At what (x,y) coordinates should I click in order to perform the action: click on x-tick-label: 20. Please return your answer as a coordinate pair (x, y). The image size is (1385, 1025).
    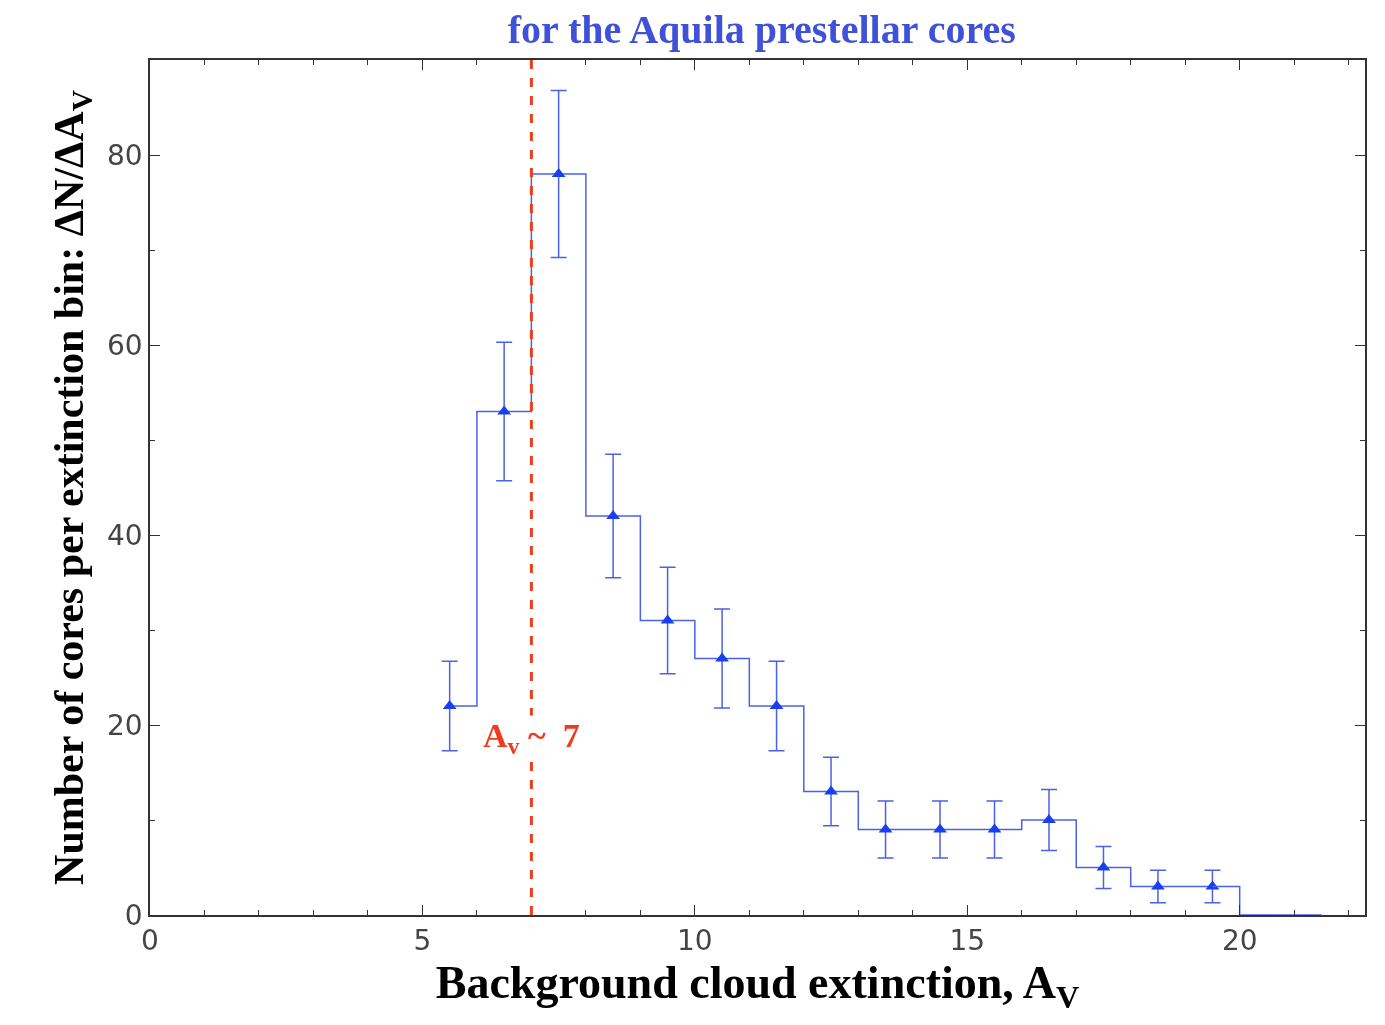
    Looking at the image, I should click on (1239, 941).